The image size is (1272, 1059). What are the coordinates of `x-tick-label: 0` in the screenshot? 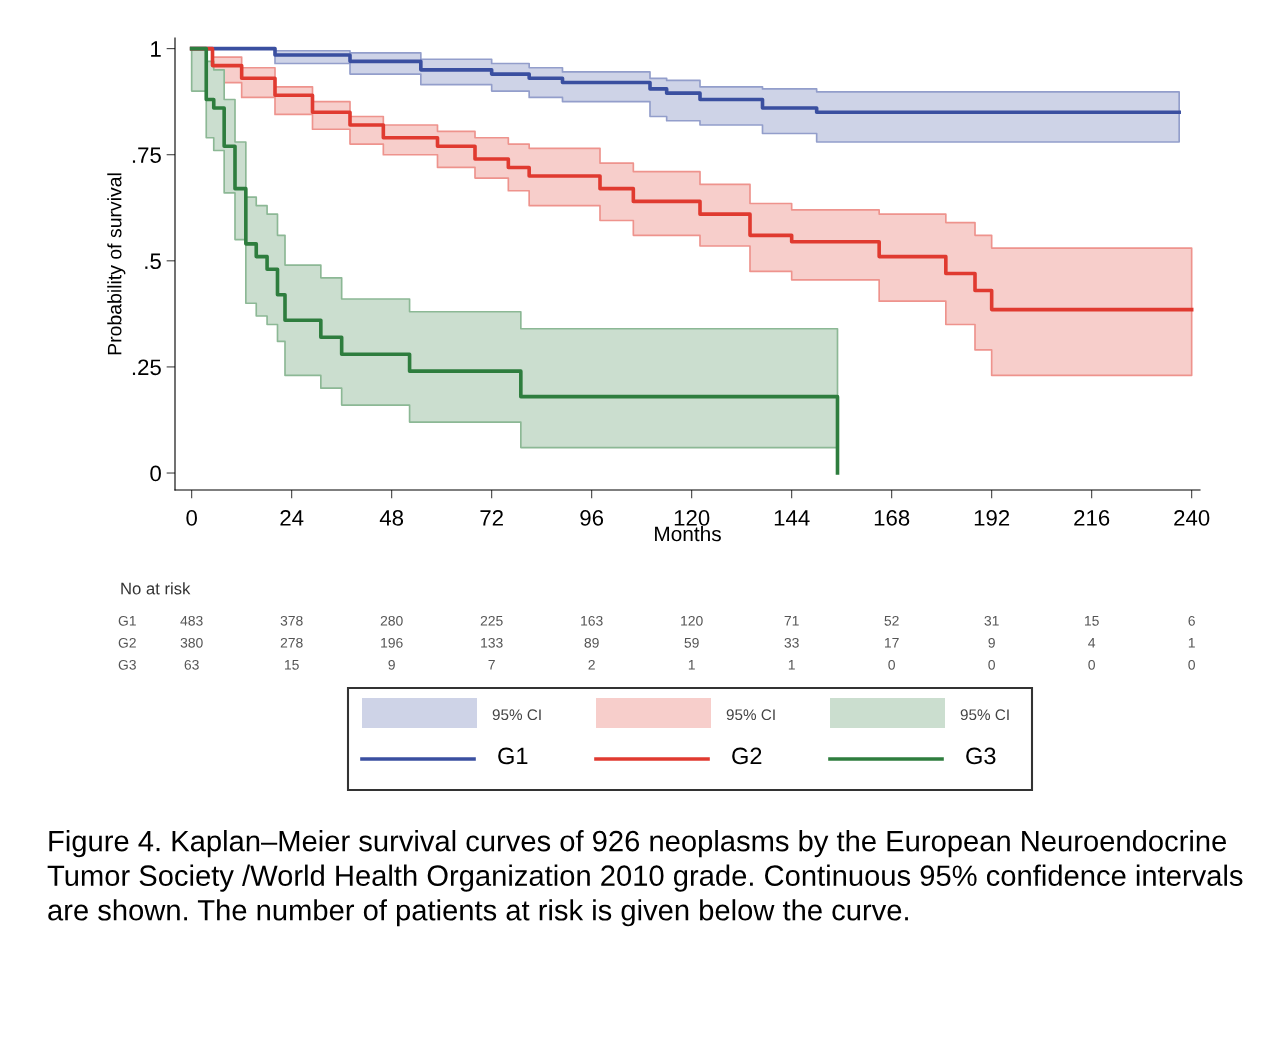 It's located at (191, 518).